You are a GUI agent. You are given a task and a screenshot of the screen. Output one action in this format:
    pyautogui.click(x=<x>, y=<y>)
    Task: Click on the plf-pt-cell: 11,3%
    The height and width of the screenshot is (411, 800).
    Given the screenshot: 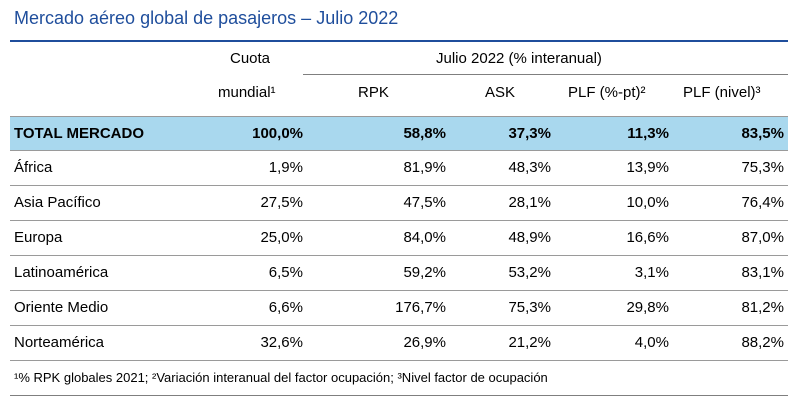 What is the action you would take?
    pyautogui.click(x=648, y=133)
    